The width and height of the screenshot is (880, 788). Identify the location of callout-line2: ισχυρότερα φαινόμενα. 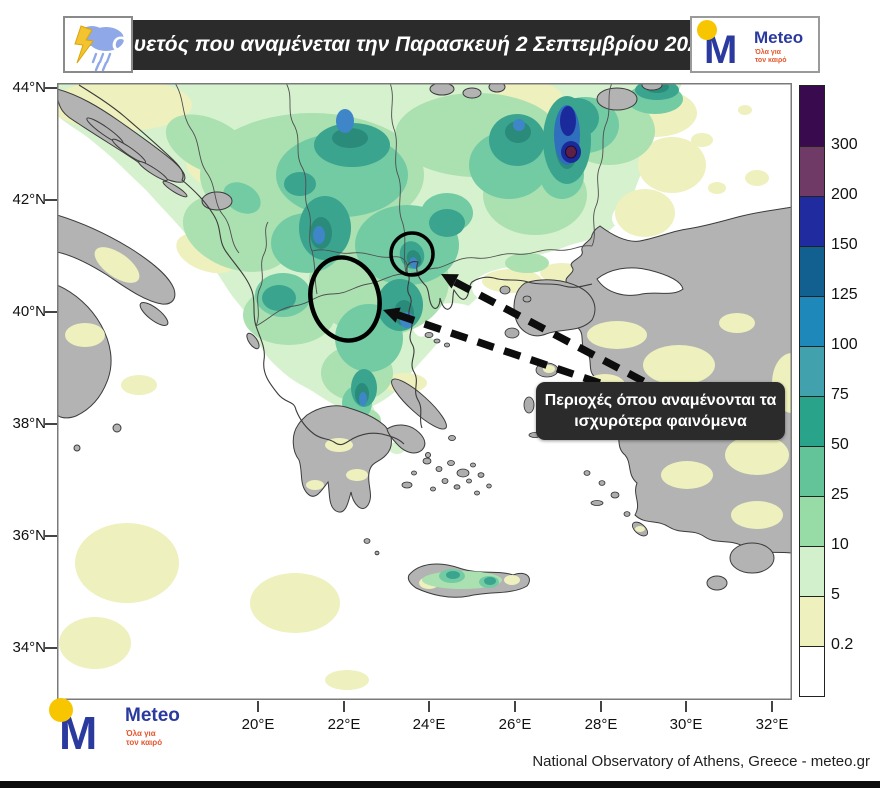
(660, 421).